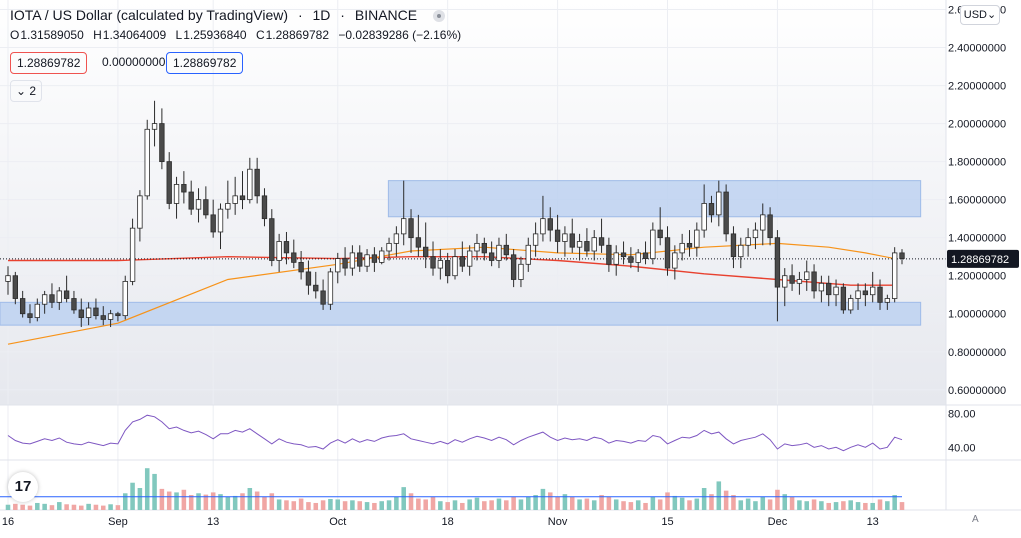  I want to click on y-tick-label: 0.80000000, so click(977, 353).